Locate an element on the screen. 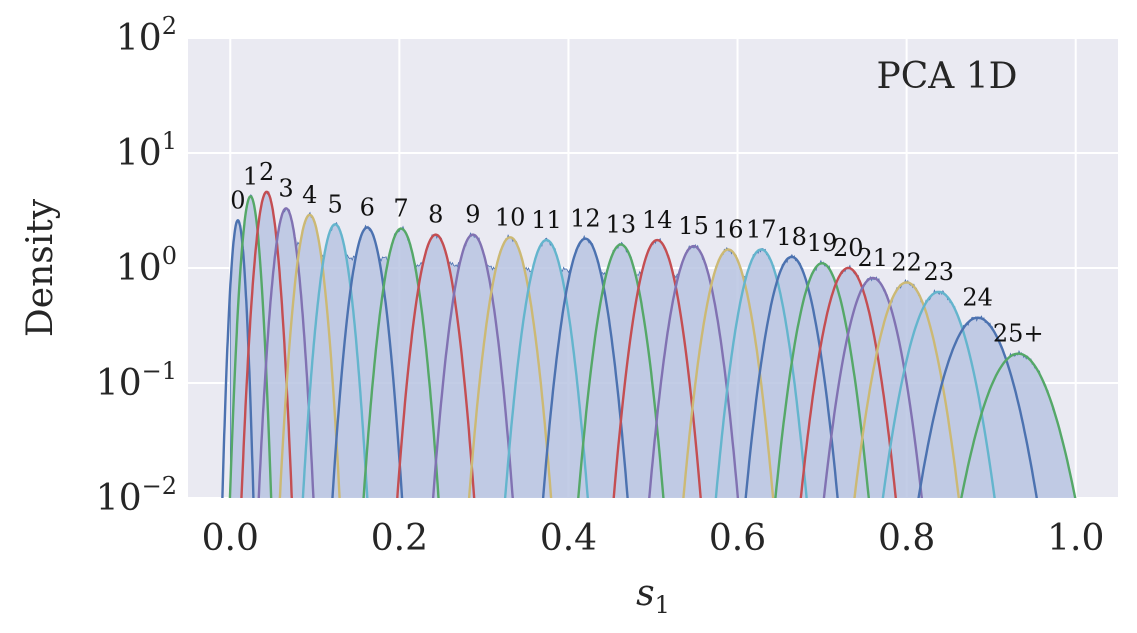 This screenshot has height=633, width=1137. y-tick-base-3: 10 is located at coordinates (139, 153).